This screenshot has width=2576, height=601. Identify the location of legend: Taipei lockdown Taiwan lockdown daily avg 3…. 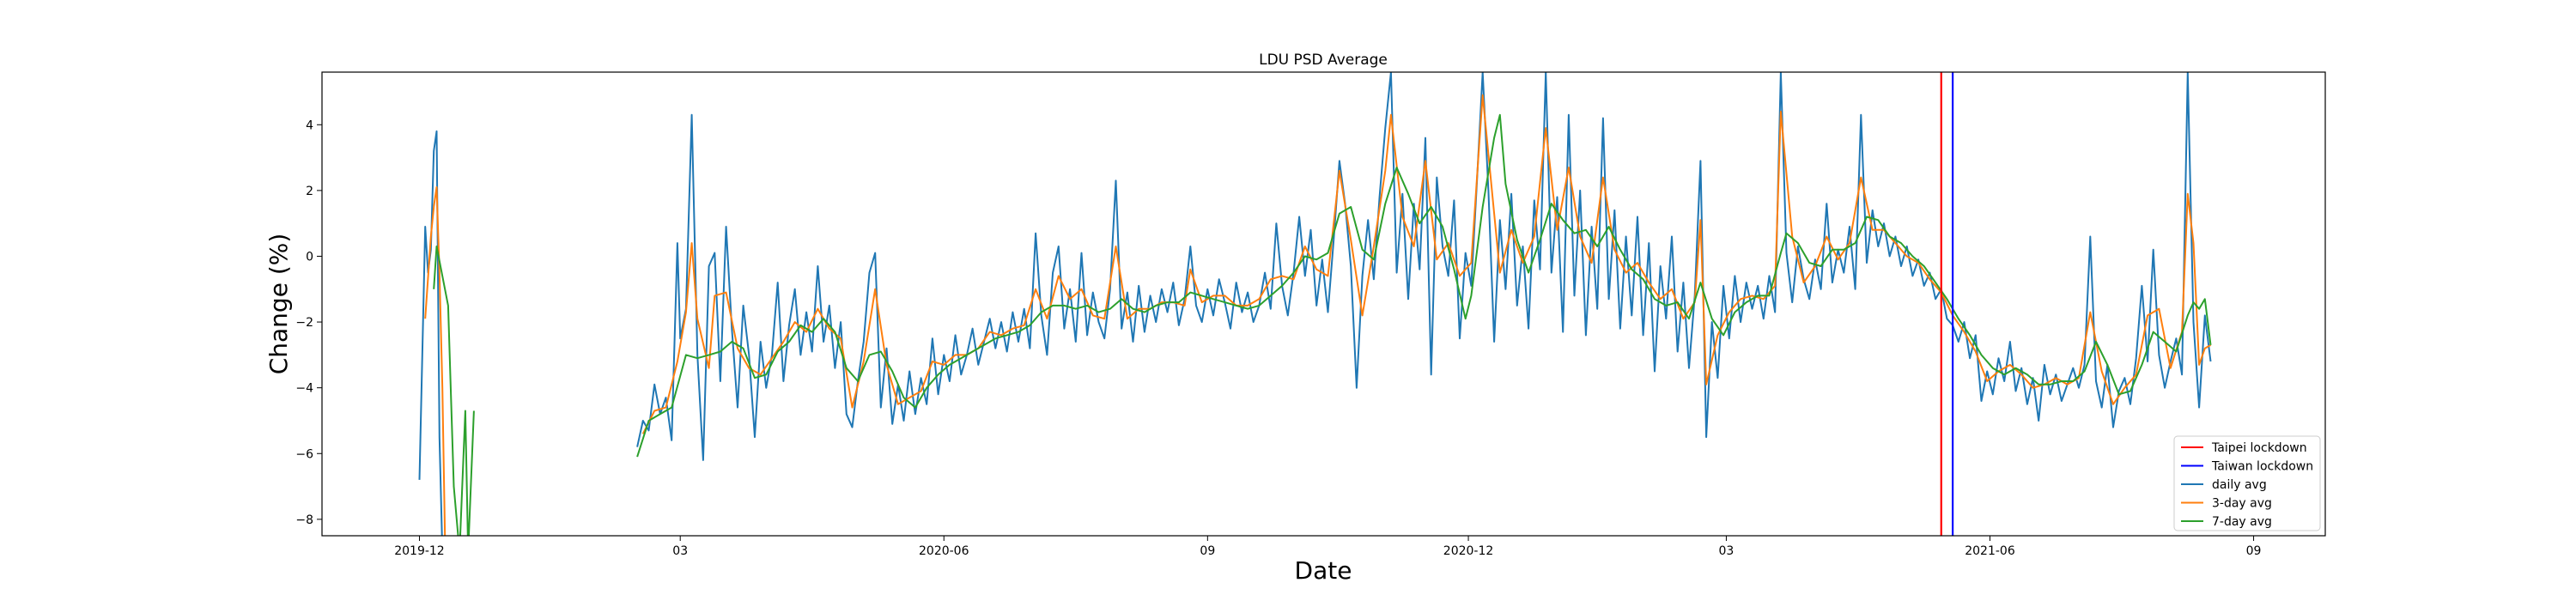
(2247, 483).